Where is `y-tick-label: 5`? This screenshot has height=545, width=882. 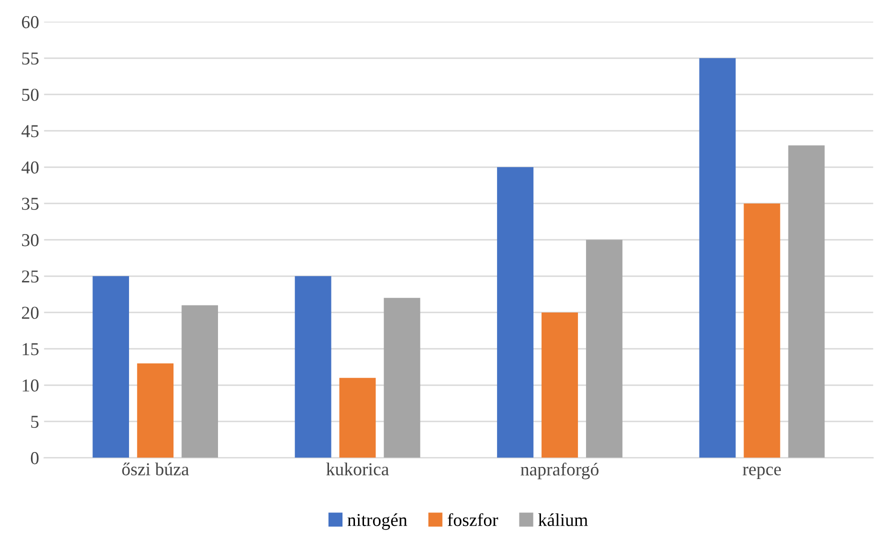 y-tick-label: 5 is located at coordinates (35, 422).